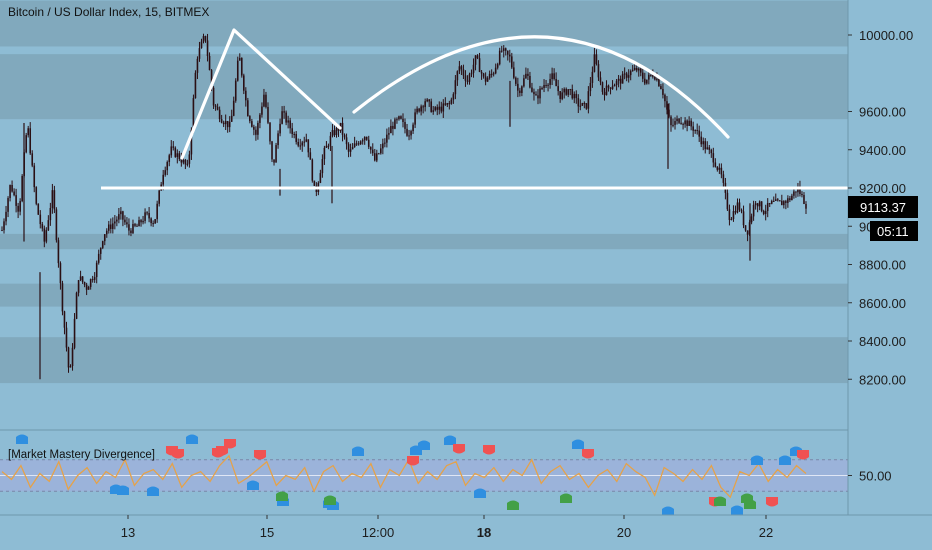 This screenshot has width=932, height=550. Describe the element at coordinates (882, 150) in the screenshot. I see `price-tick-label: 9400.00` at that location.